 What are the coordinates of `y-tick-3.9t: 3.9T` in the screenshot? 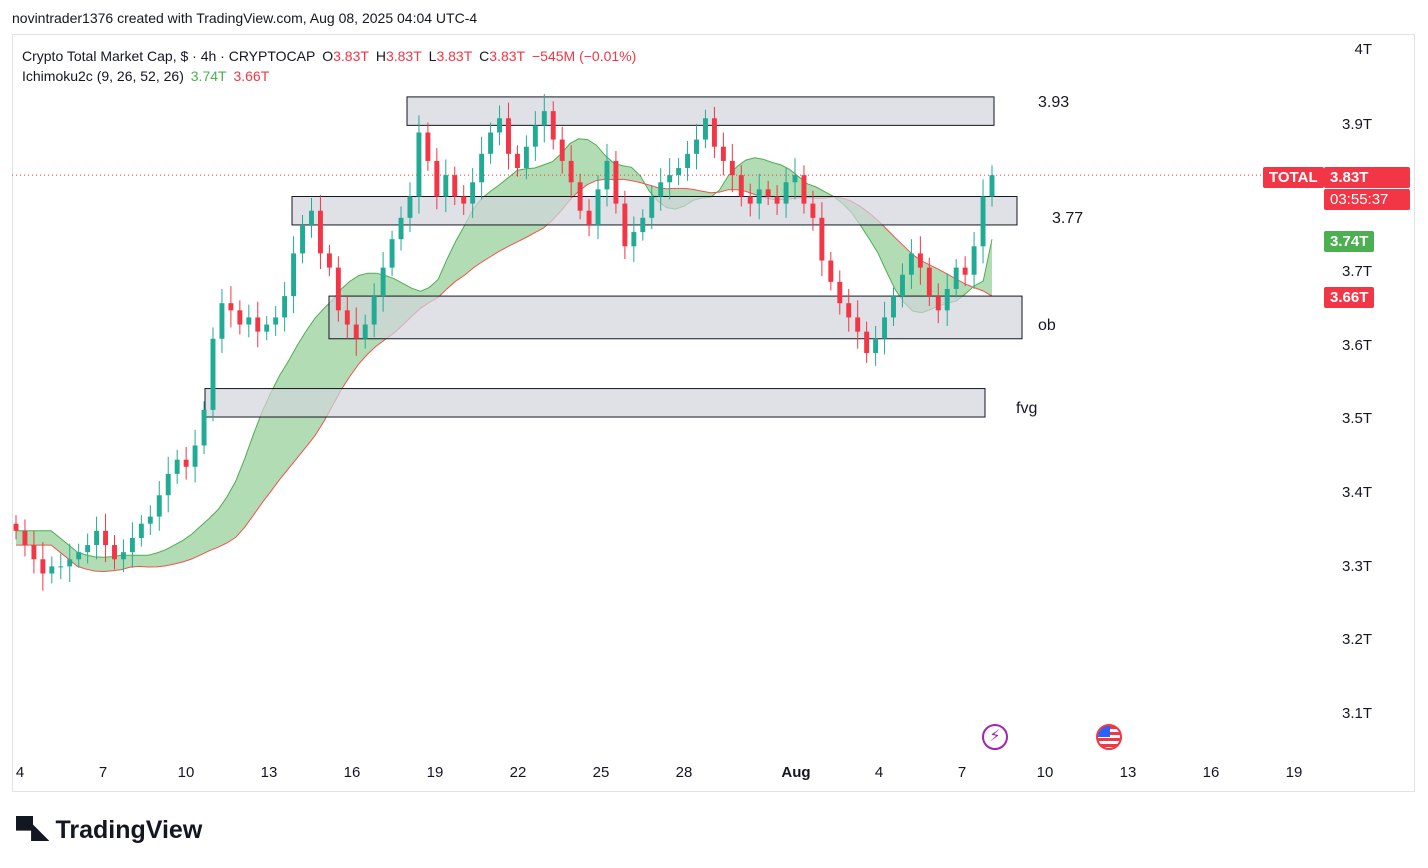 It's located at (1356, 124).